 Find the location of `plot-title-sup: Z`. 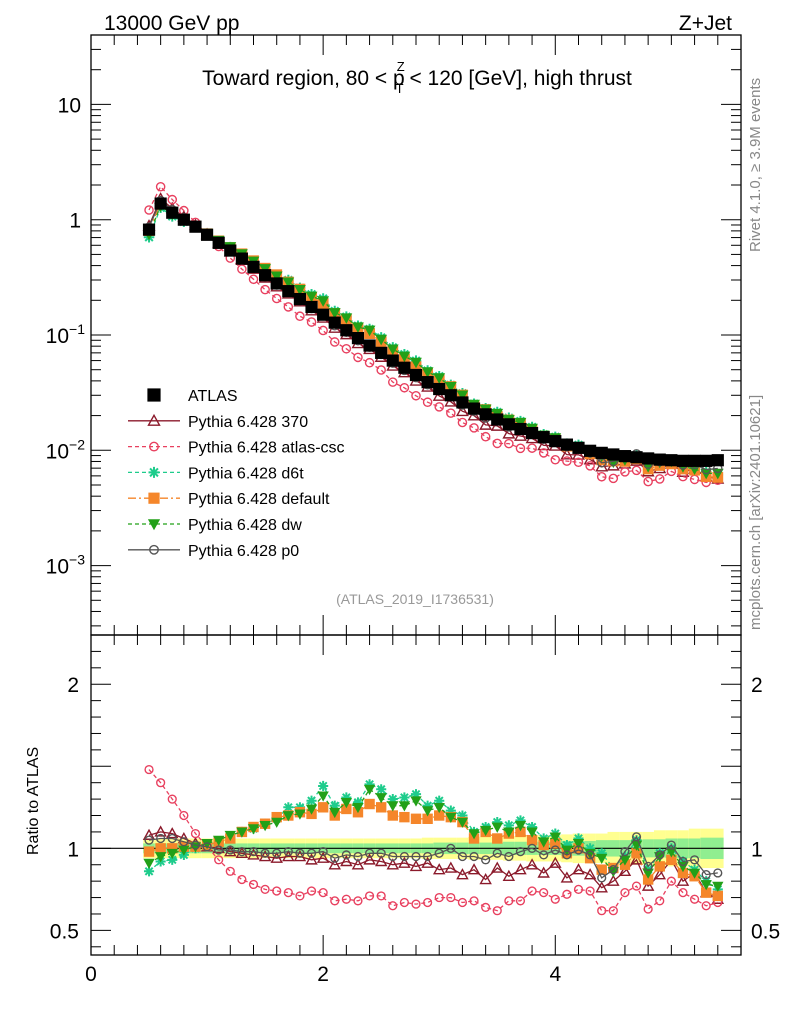

plot-title-sup: Z is located at coordinates (401, 66).